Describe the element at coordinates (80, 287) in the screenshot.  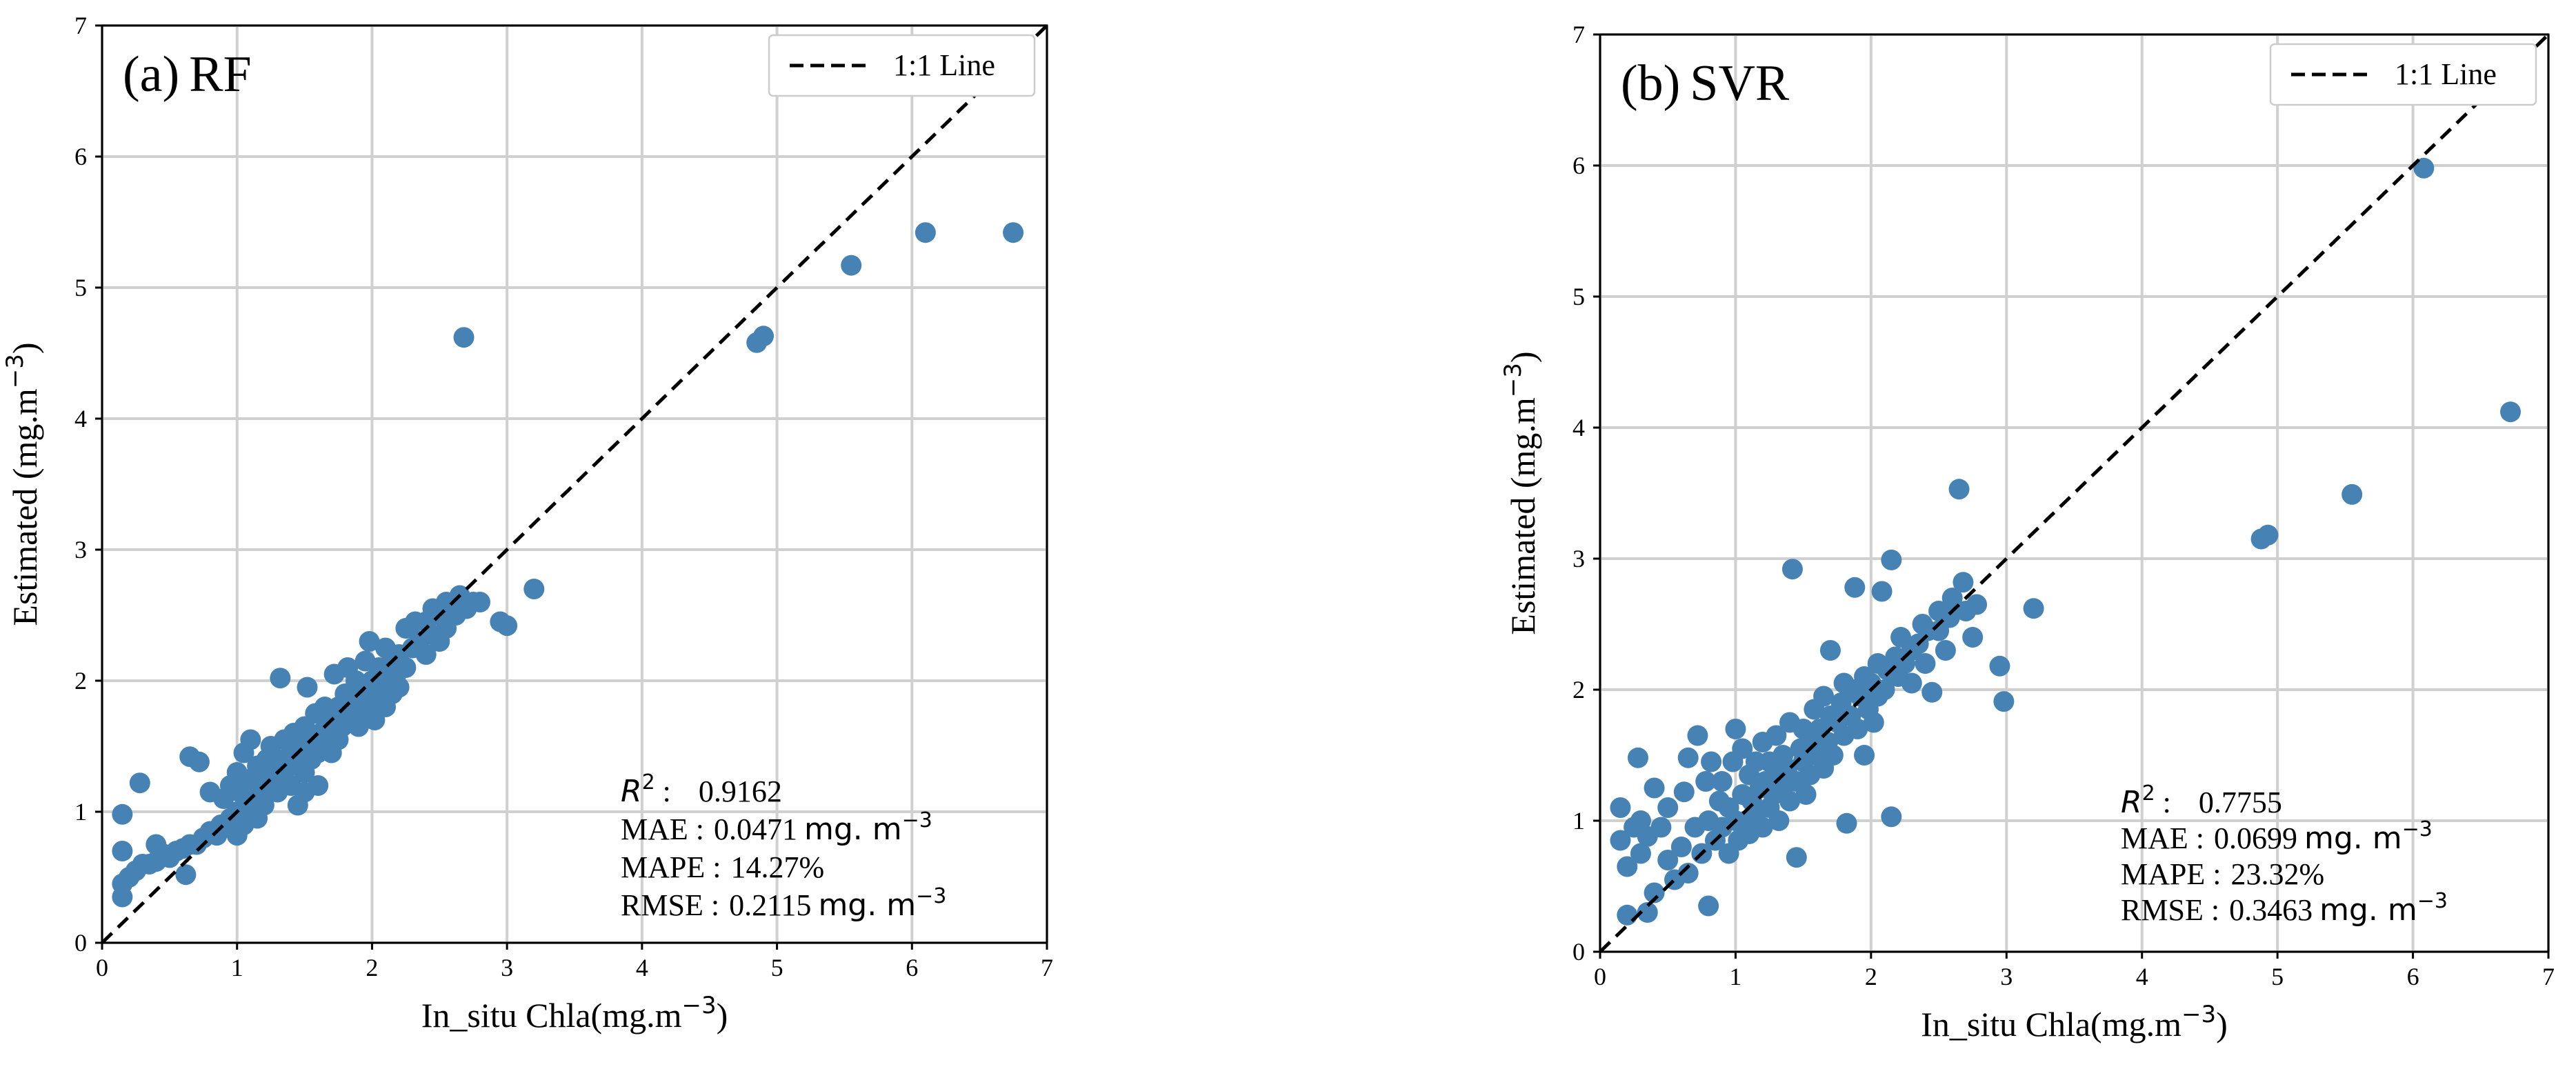
I see `y-tick-label: 5` at that location.